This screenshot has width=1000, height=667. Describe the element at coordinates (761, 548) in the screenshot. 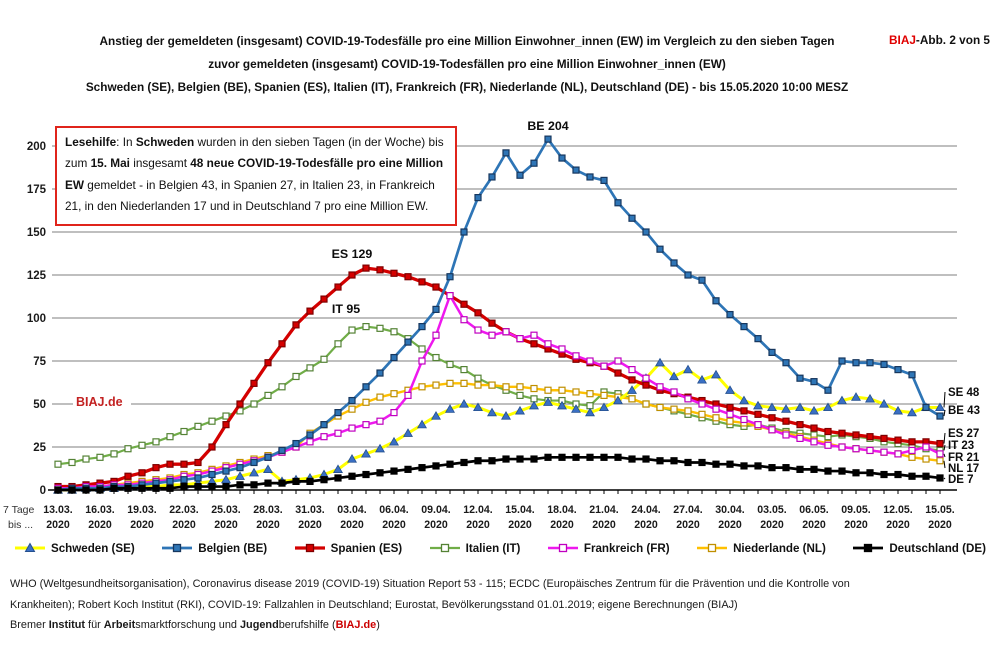

I see `legend-item: Niederlande (NL)` at that location.